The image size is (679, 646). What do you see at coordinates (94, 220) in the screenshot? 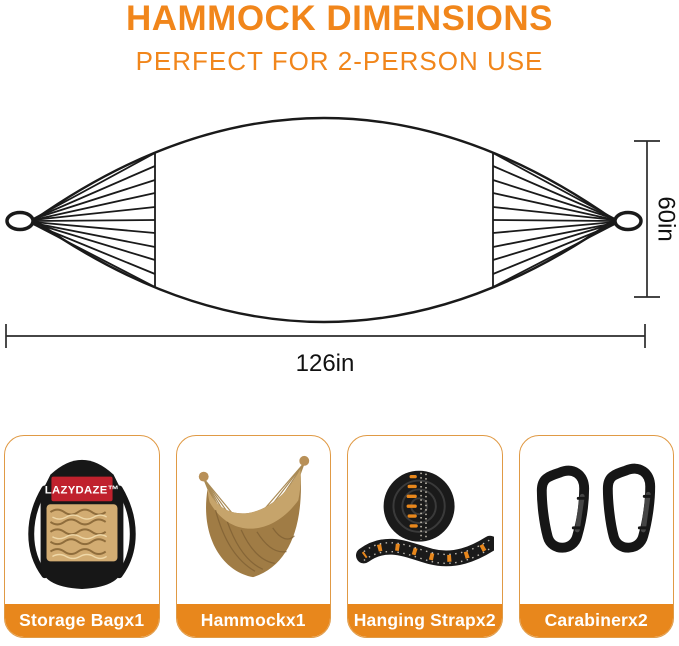
I see `left-strings` at bounding box center [94, 220].